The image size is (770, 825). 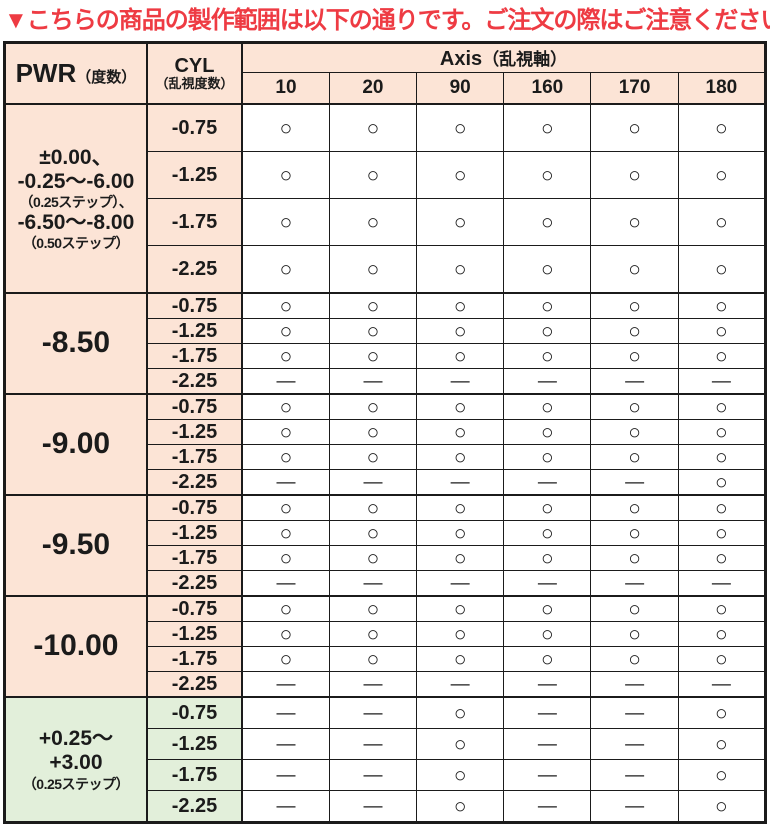 I want to click on axis-value-header: 160, so click(x=547, y=89).